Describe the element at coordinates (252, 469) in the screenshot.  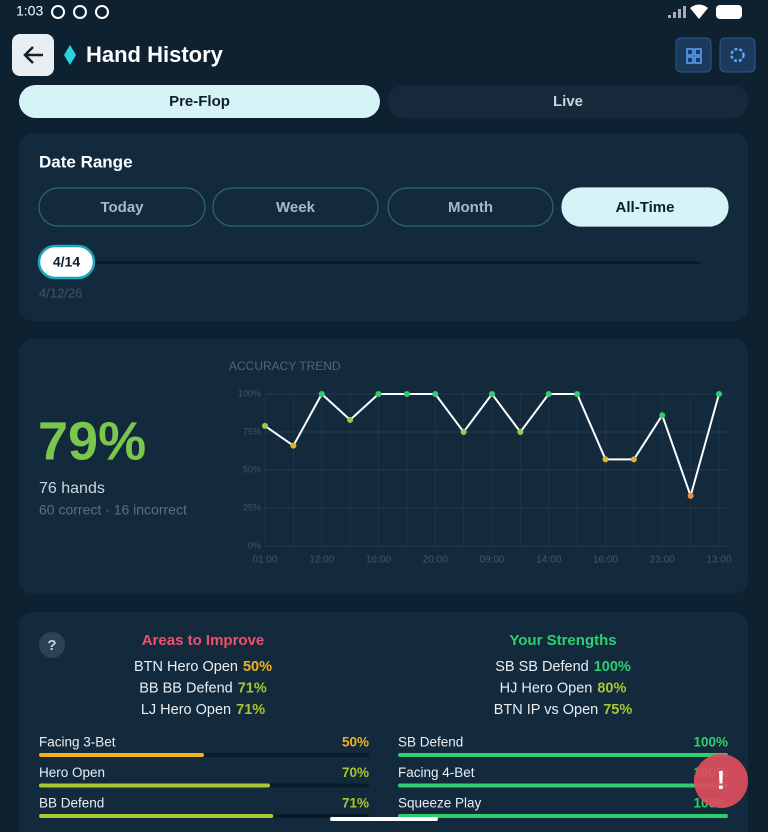
I see `y-tick-label: 50%` at that location.